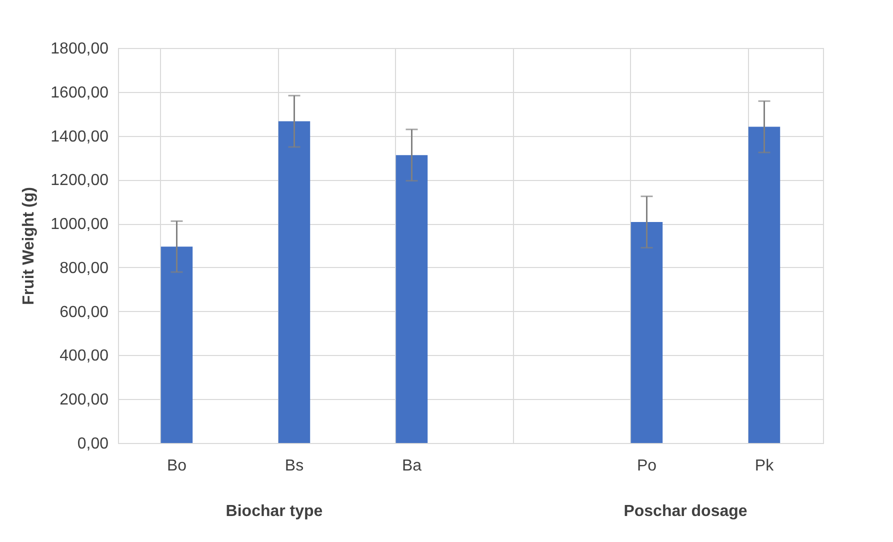 The height and width of the screenshot is (542, 893). Describe the element at coordinates (84, 268) in the screenshot. I see `y-tick-label: 800,00` at that location.